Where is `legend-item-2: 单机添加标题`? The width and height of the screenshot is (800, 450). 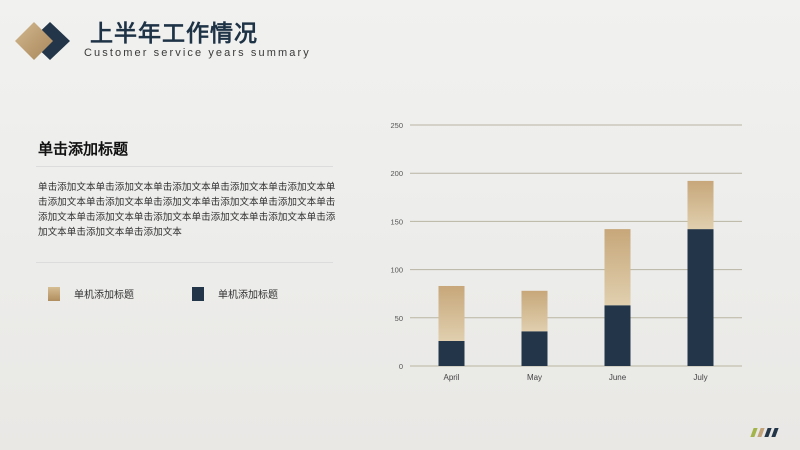
legend-item-2: 单机添加标题 is located at coordinates (235, 293).